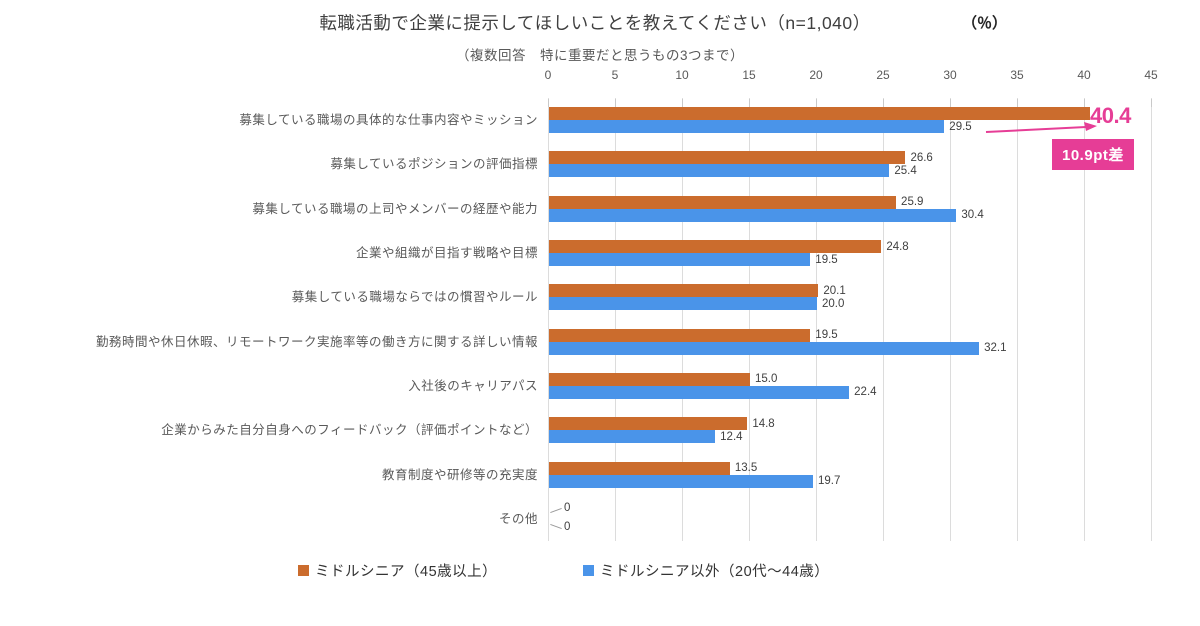 The image size is (1200, 626). What do you see at coordinates (459, 474) in the screenshot?
I see `category-label: 教育制度や研修等の充実度` at bounding box center [459, 474].